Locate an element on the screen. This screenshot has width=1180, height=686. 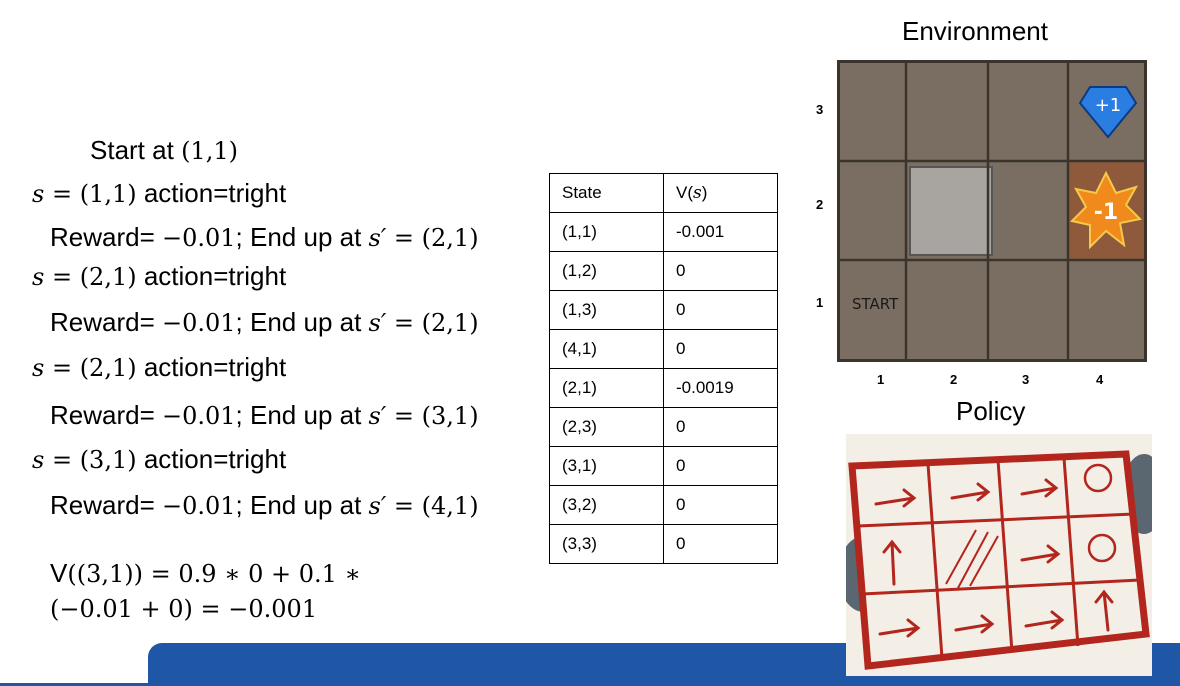
step-3-state-line: s = (2,1) action=tright is located at coordinates (159, 367).